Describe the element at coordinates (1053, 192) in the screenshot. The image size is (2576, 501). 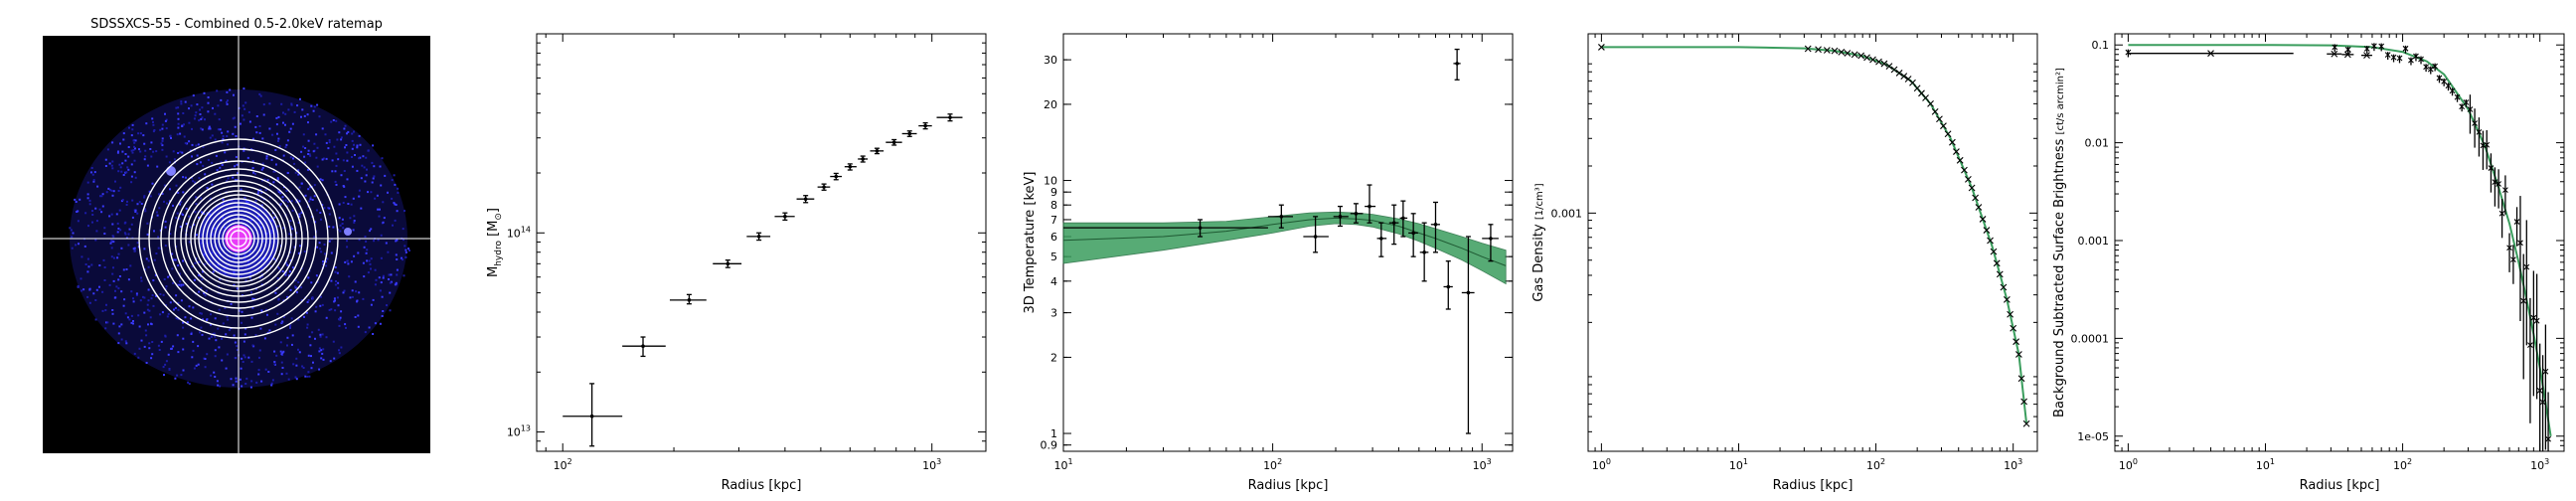
I see `y-tick-label: 9` at that location.